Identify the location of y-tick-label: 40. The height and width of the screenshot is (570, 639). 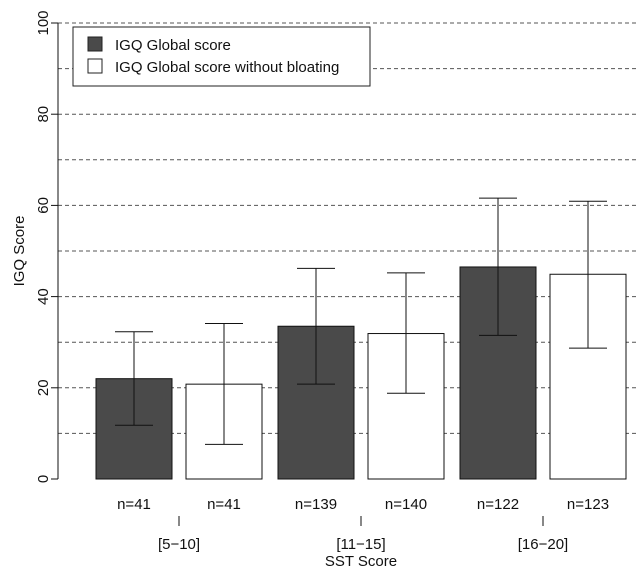
(43, 296).